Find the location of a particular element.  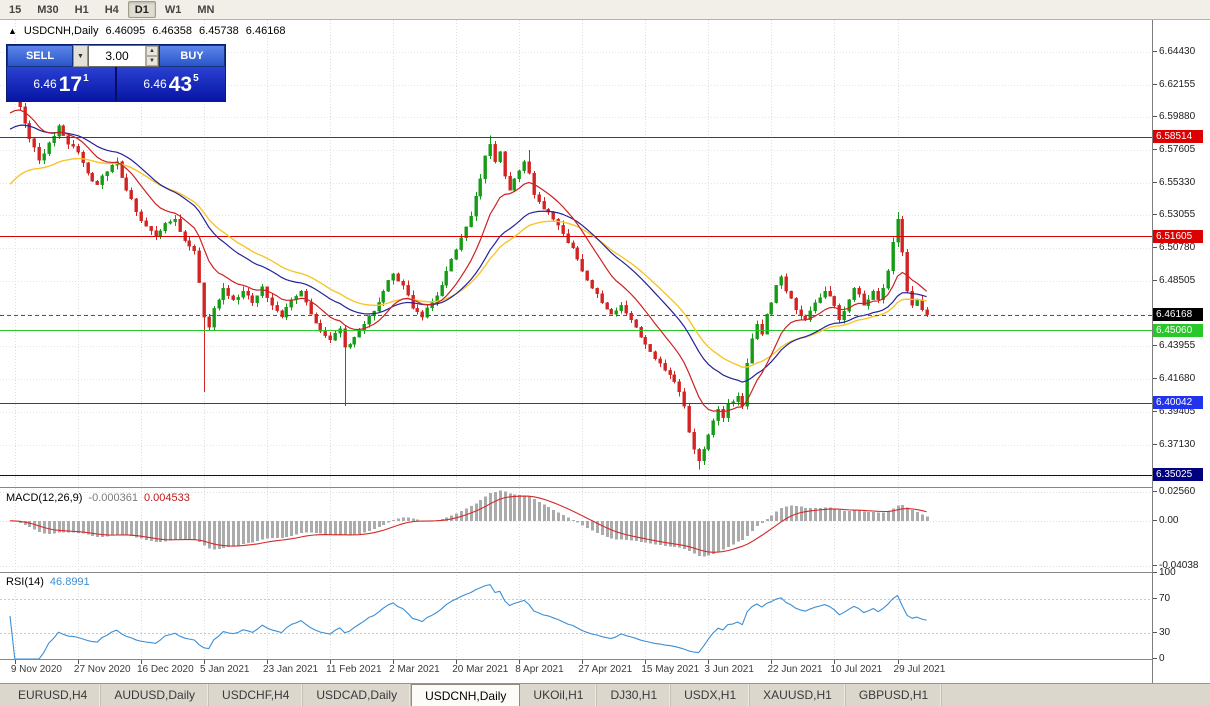

price-tick-label: 6.37130 is located at coordinates (1174, 444).